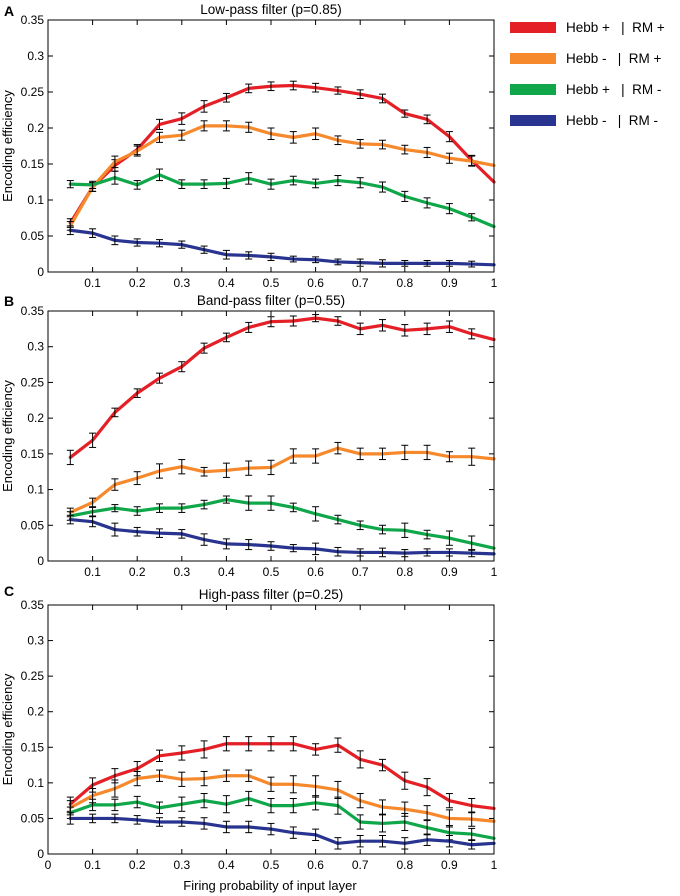 Image resolution: width=680 pixels, height=896 pixels. I want to click on legend-label-hebb-plus-rm-minus: Hebb + | RM -, so click(613, 89).